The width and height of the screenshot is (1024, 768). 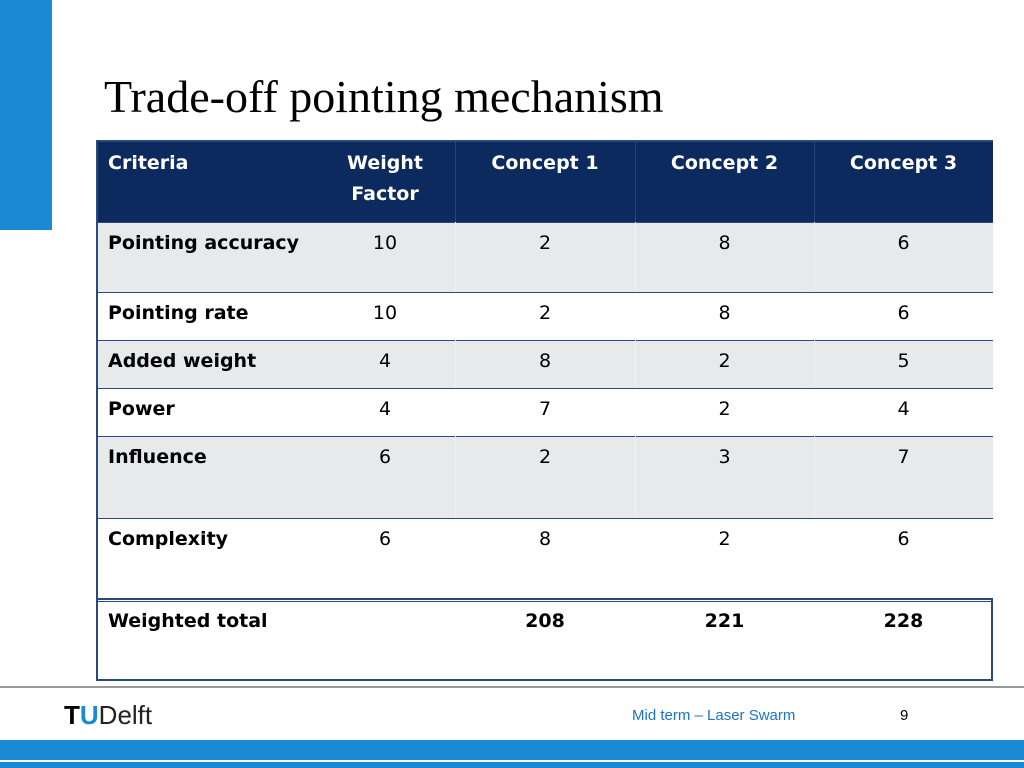 I want to click on cell-value: 5, so click(x=903, y=361).